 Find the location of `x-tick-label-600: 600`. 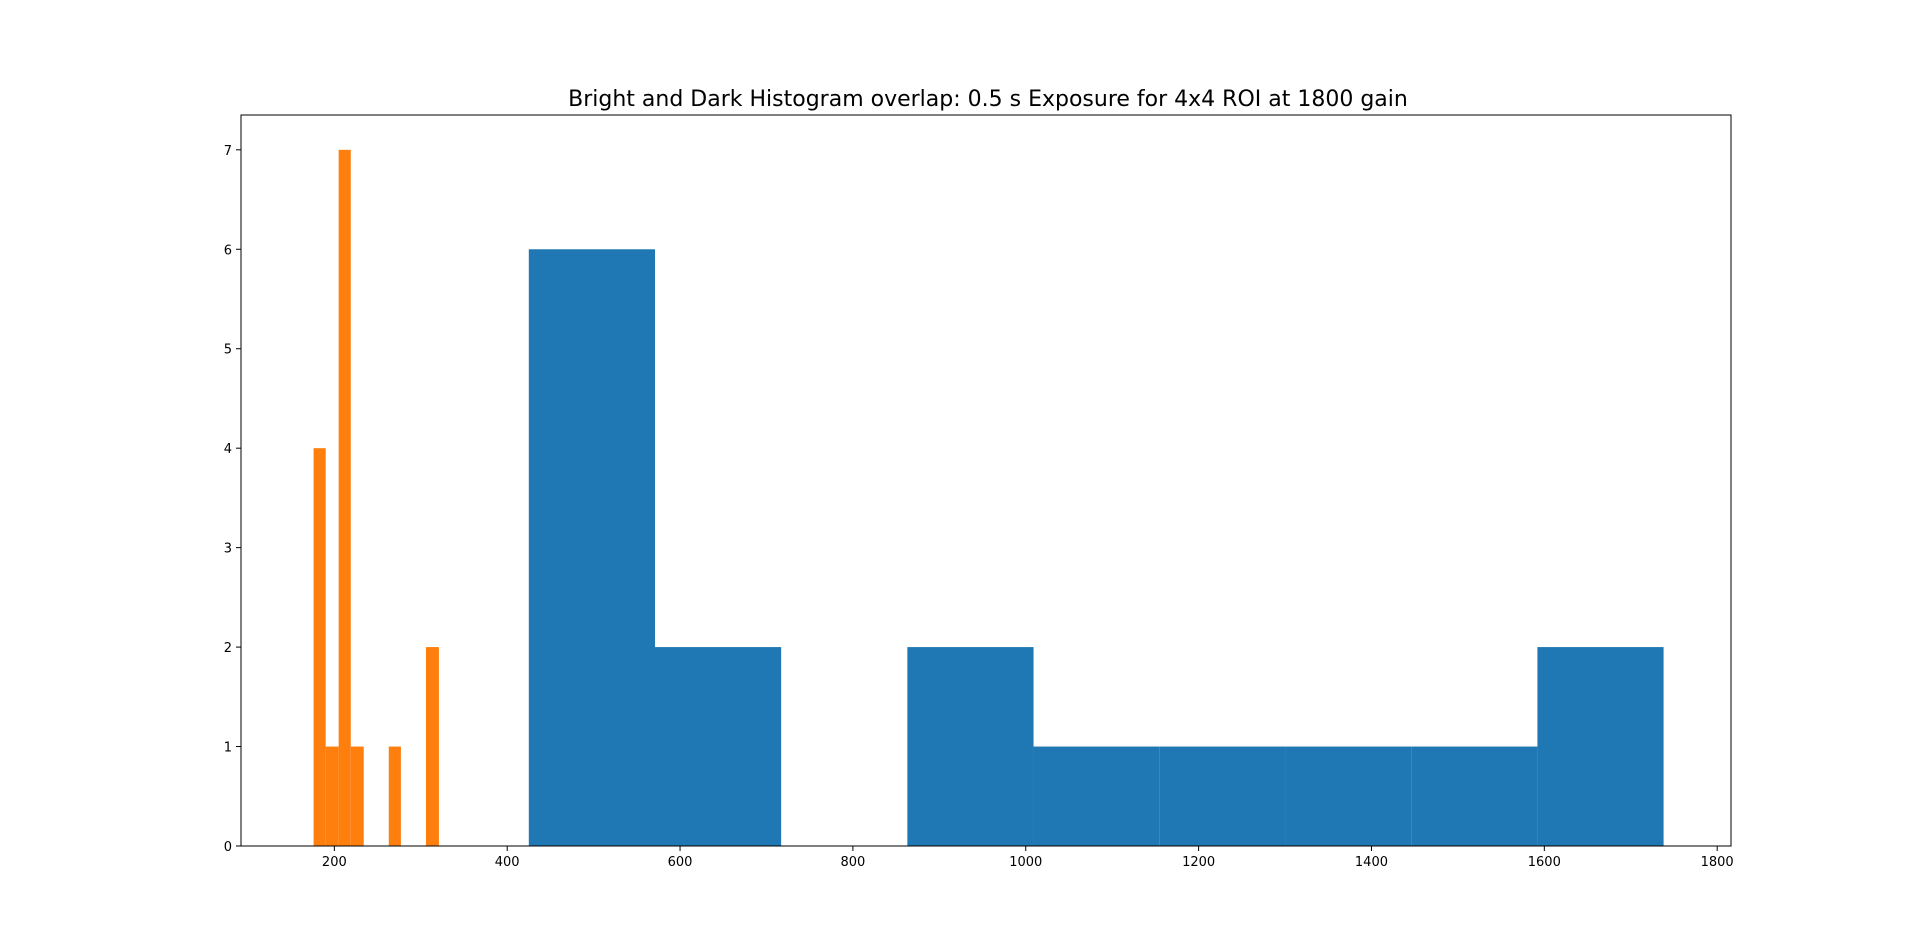

x-tick-label-600: 600 is located at coordinates (680, 862).